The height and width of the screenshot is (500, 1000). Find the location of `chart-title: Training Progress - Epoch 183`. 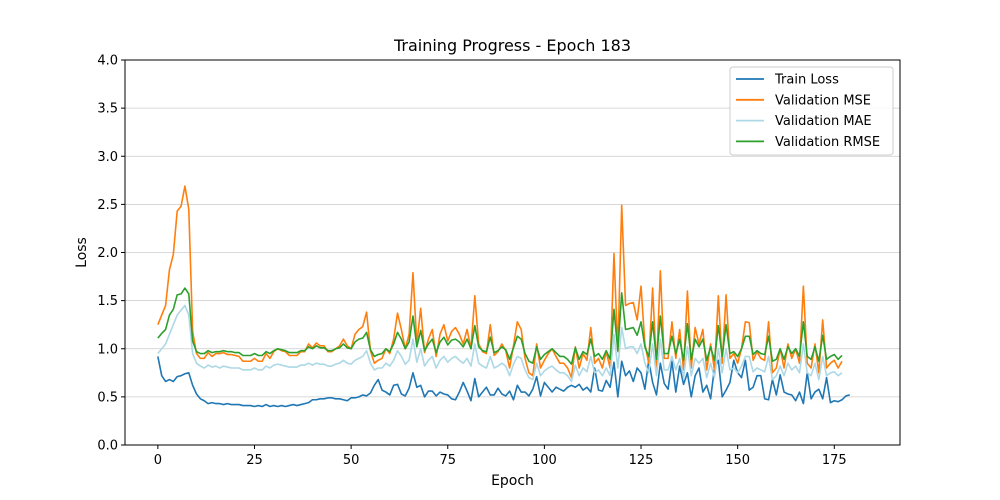

chart-title: Training Progress - Epoch 183 is located at coordinates (512, 45).